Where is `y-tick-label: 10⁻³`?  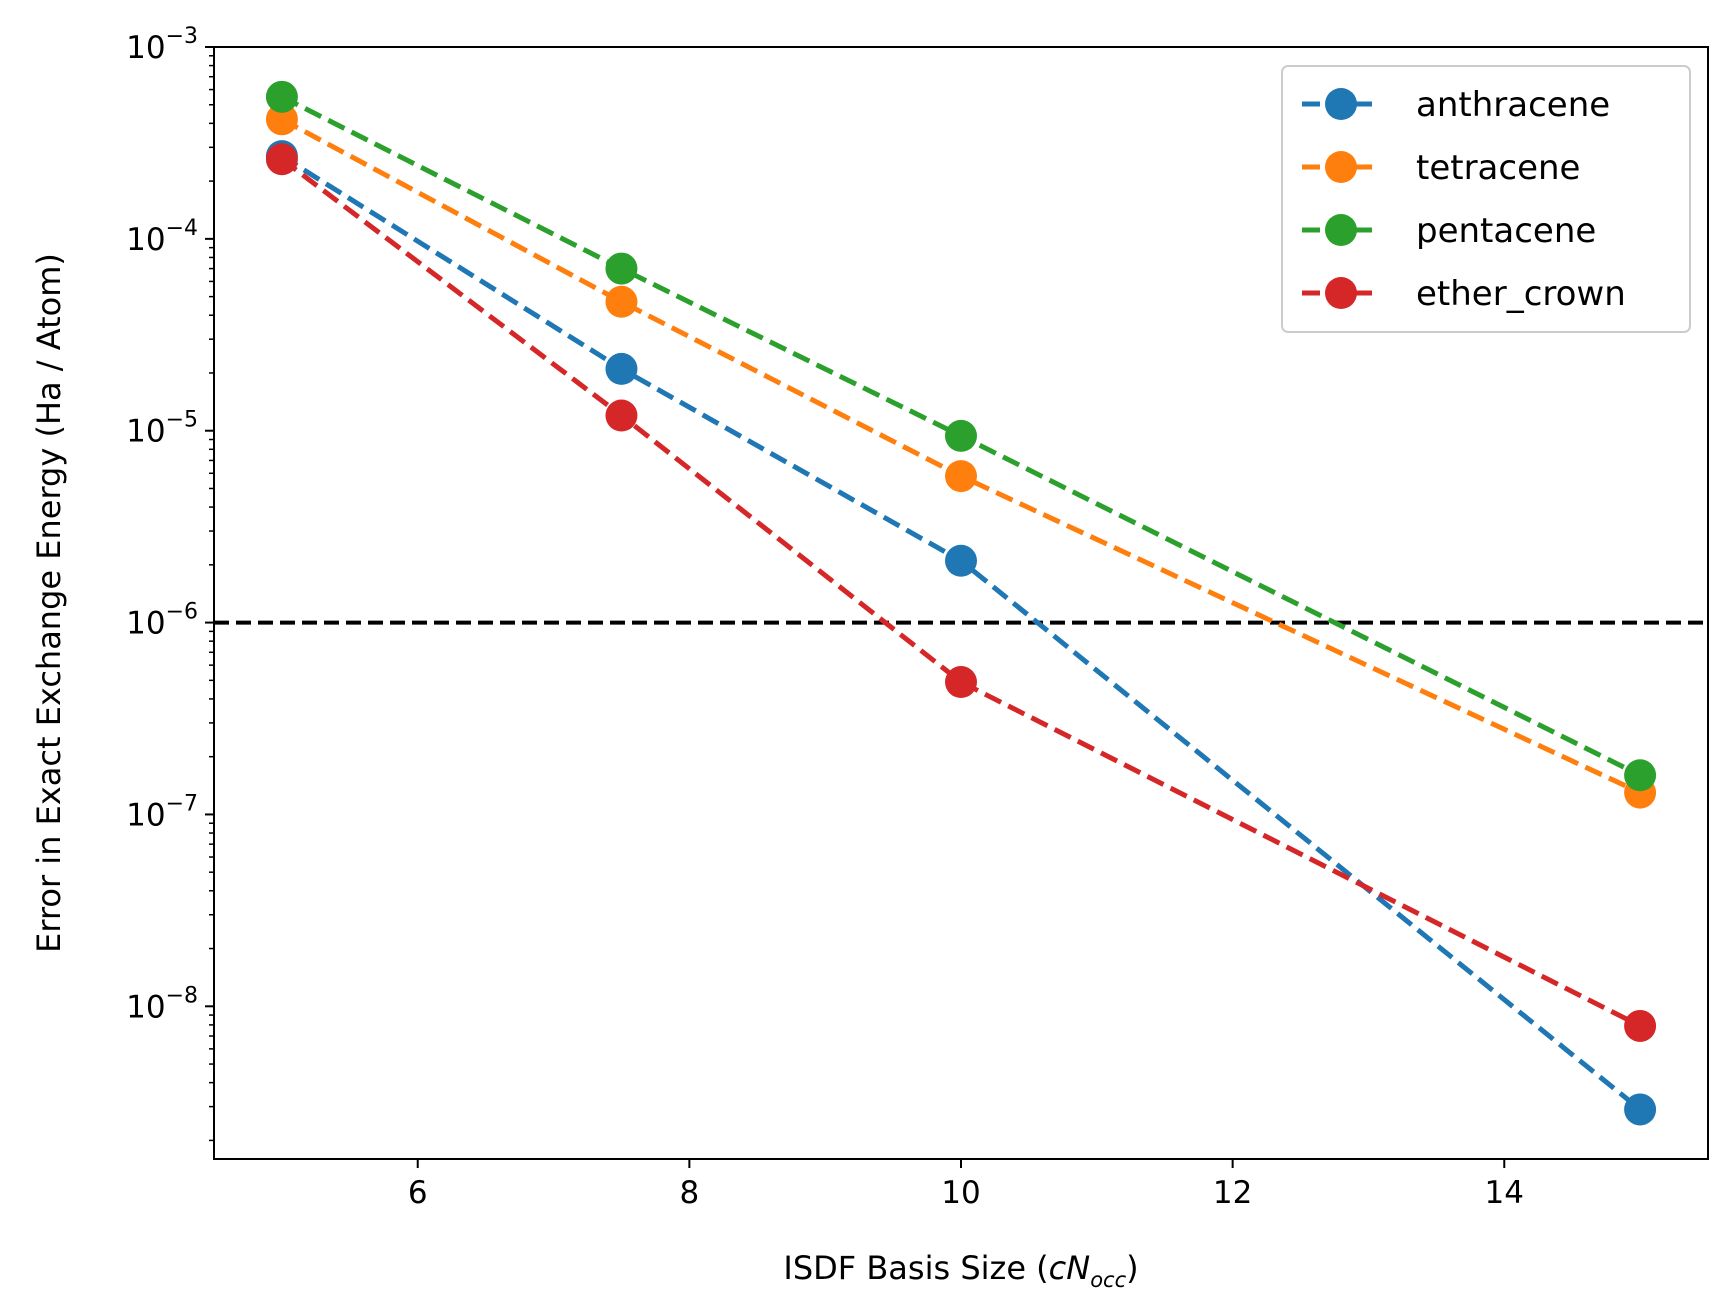
y-tick-label: 10⁻³ is located at coordinates (162, 45).